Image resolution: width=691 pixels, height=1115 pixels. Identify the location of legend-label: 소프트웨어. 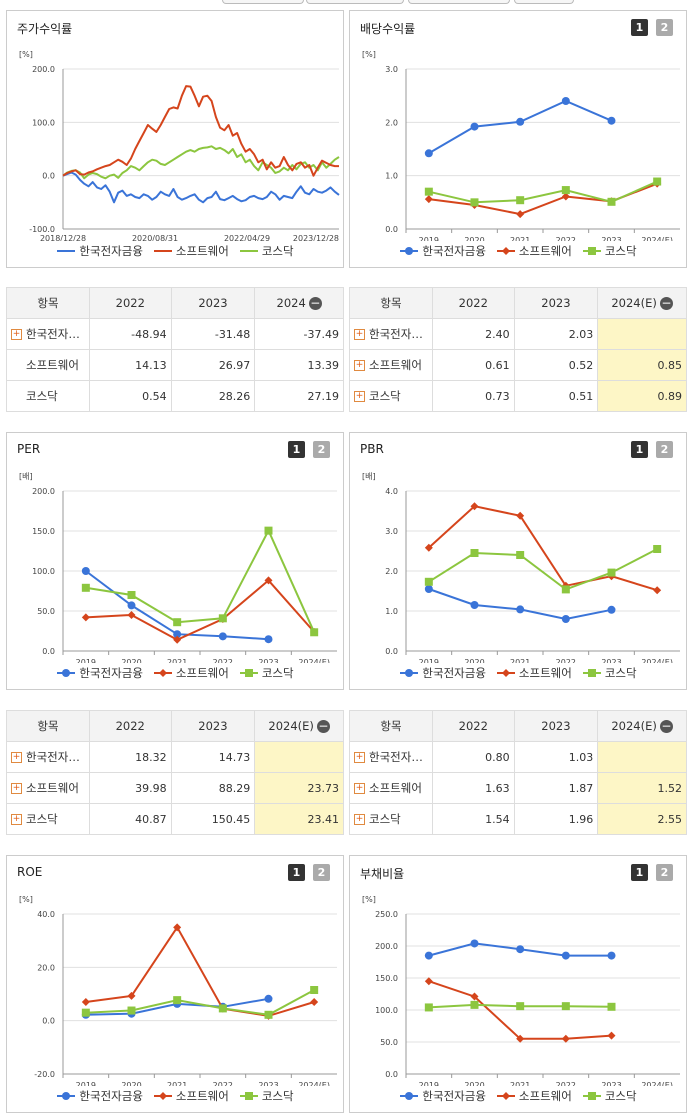
(545, 1096).